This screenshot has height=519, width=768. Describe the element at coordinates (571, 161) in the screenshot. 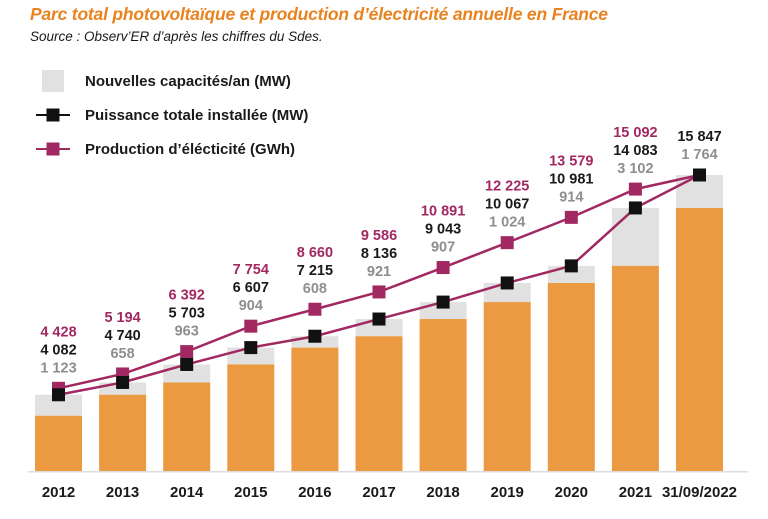

I see `label-production-2020: 13 579` at that location.